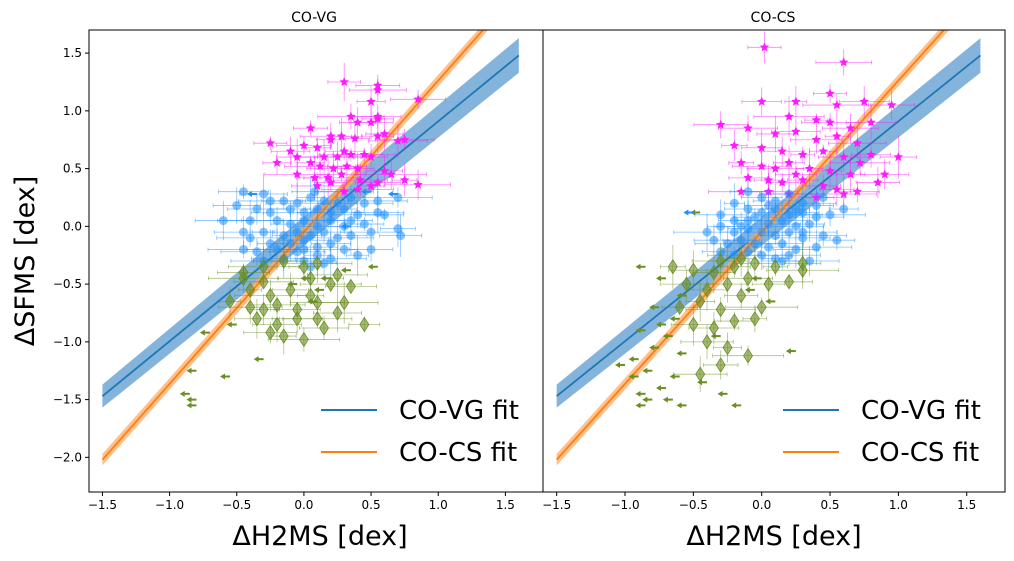 Image resolution: width=1014 pixels, height=561 pixels. What do you see at coordinates (505, 505) in the screenshot?
I see `x-tick-label: 1.5` at bounding box center [505, 505].